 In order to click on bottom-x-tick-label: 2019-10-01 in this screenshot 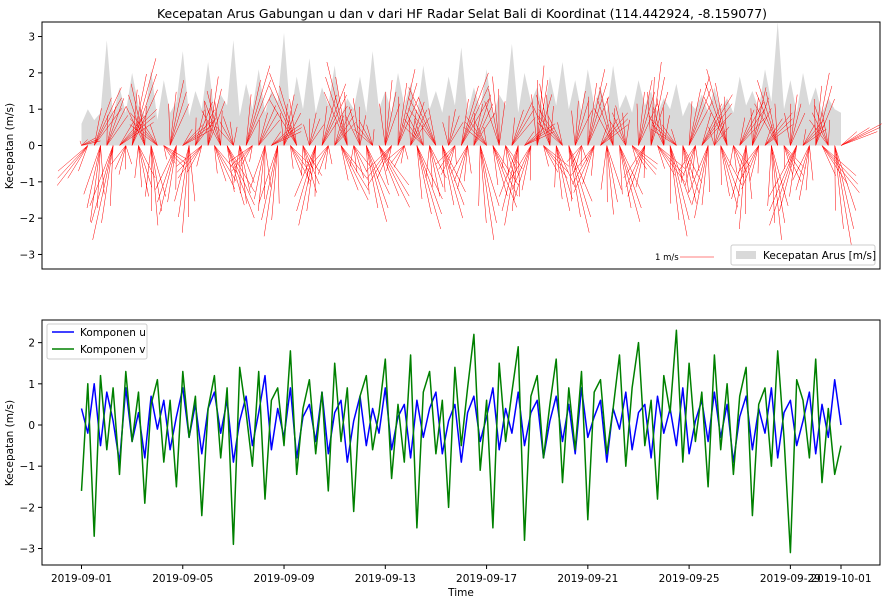, I will do `click(840, 579)`.